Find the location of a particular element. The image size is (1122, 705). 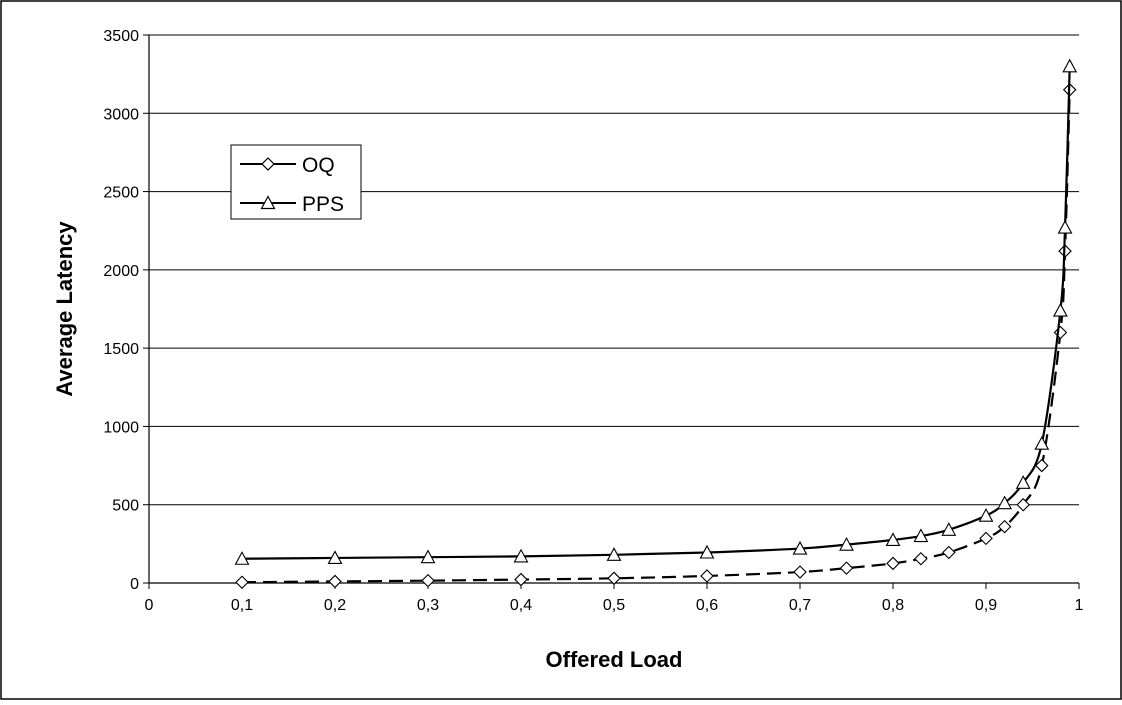

y-tick-label: 1000 is located at coordinates (121, 427).